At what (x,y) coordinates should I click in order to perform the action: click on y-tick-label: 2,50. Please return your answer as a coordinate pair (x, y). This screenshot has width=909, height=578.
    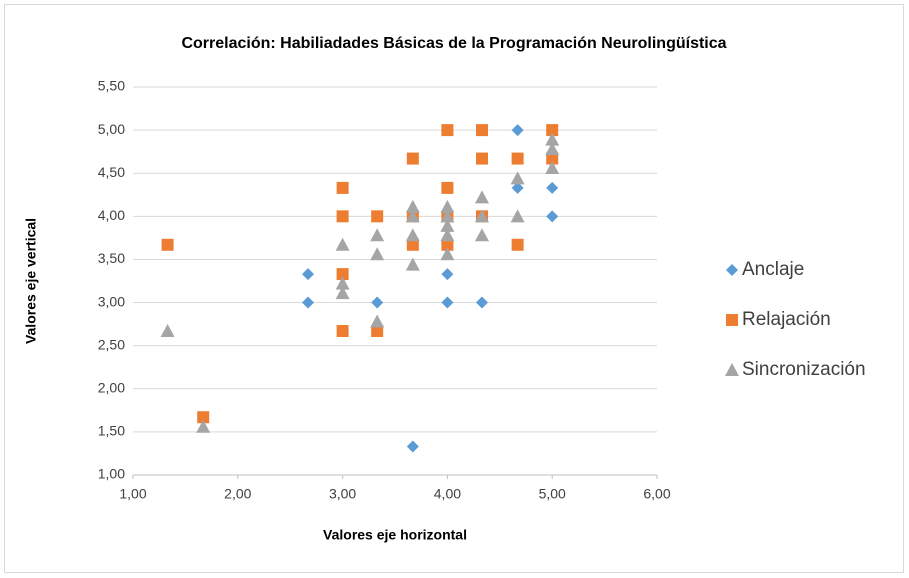
    Looking at the image, I should click on (111, 344).